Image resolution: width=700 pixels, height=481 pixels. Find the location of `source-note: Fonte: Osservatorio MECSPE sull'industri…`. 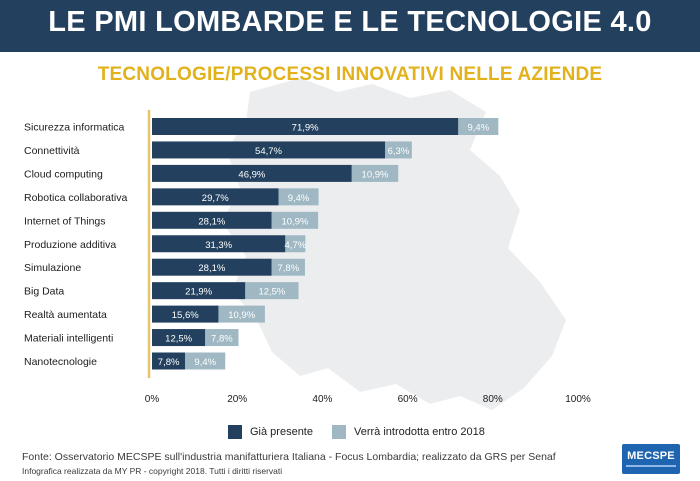

source-note: Fonte: Osservatorio MECSPE sull'industri… is located at coordinates (289, 457).